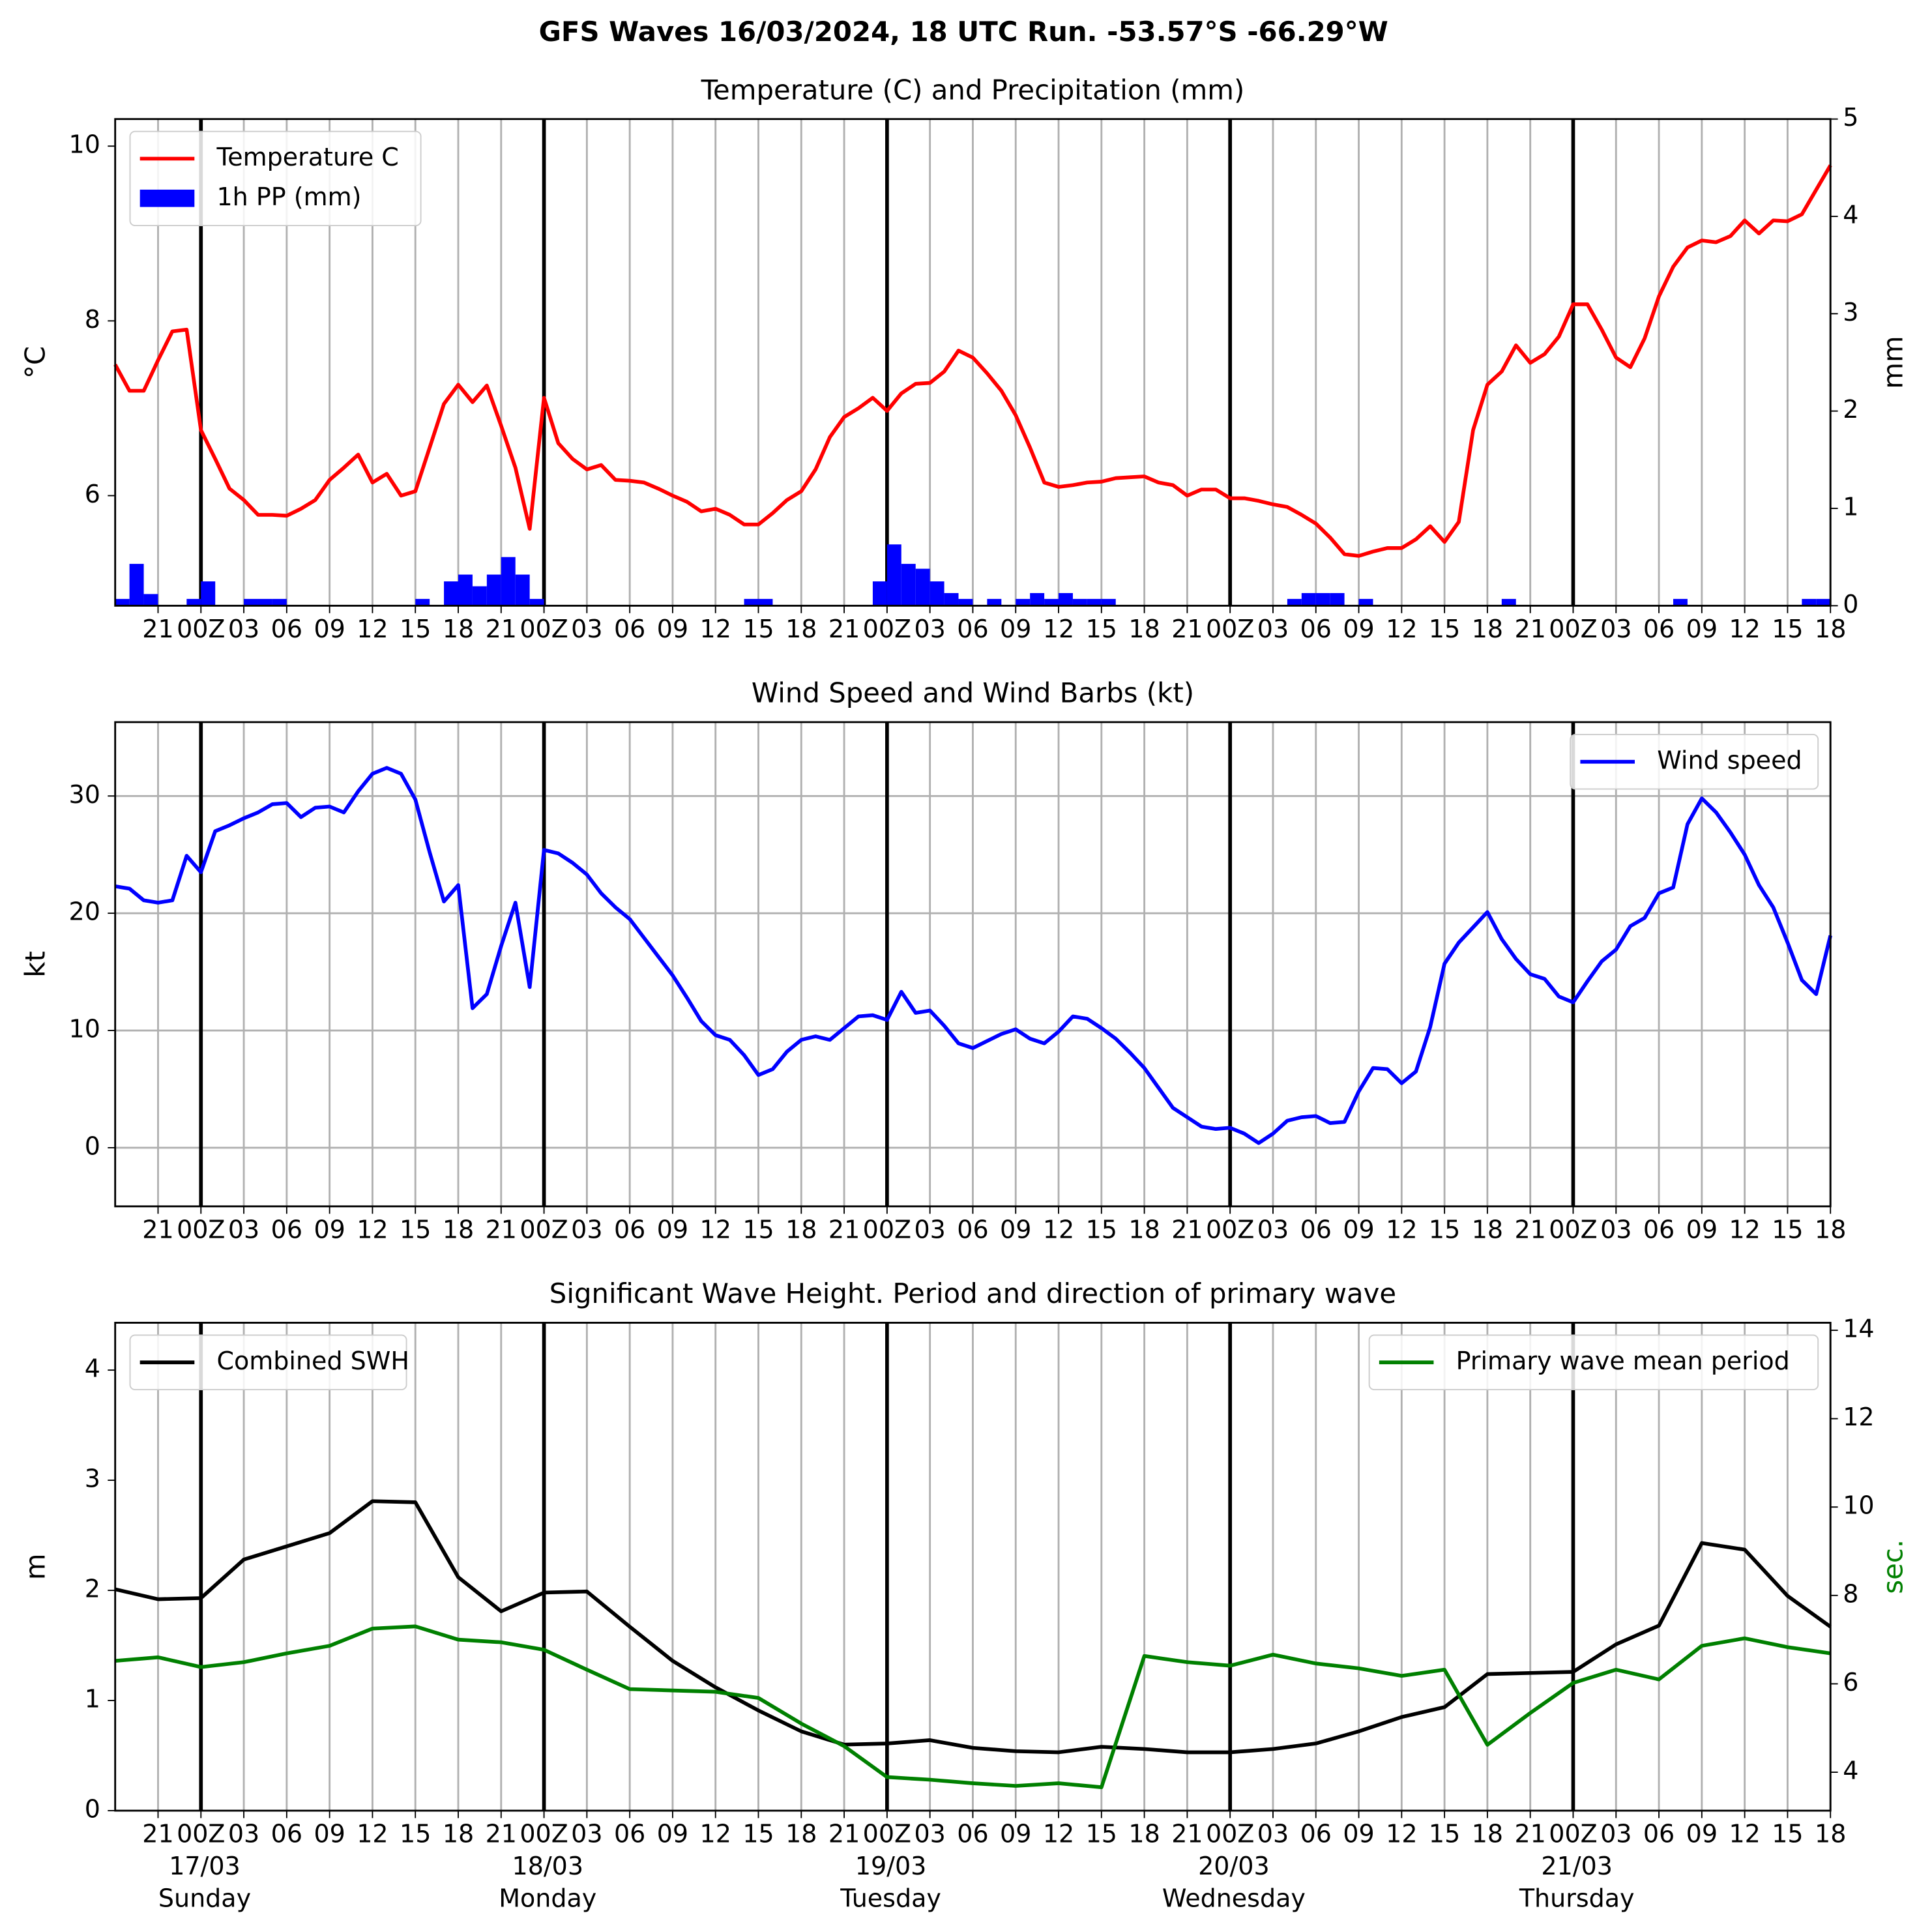 The image size is (1932, 1926). I want to click on y-tick-label: 4, so click(92, 1368).